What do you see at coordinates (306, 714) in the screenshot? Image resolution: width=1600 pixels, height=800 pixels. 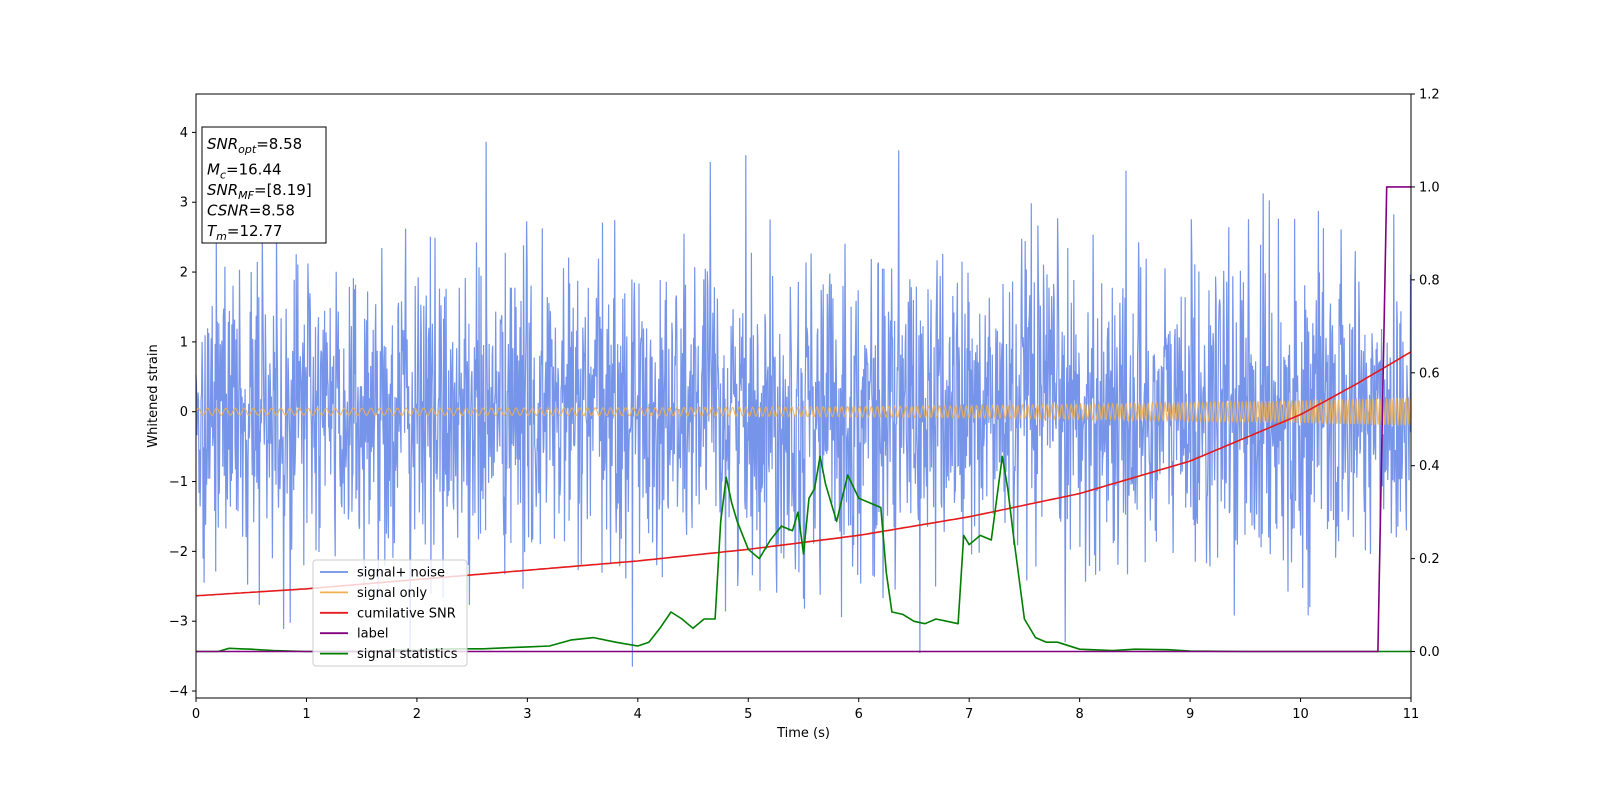 I see `x-tick-label: 1` at bounding box center [306, 714].